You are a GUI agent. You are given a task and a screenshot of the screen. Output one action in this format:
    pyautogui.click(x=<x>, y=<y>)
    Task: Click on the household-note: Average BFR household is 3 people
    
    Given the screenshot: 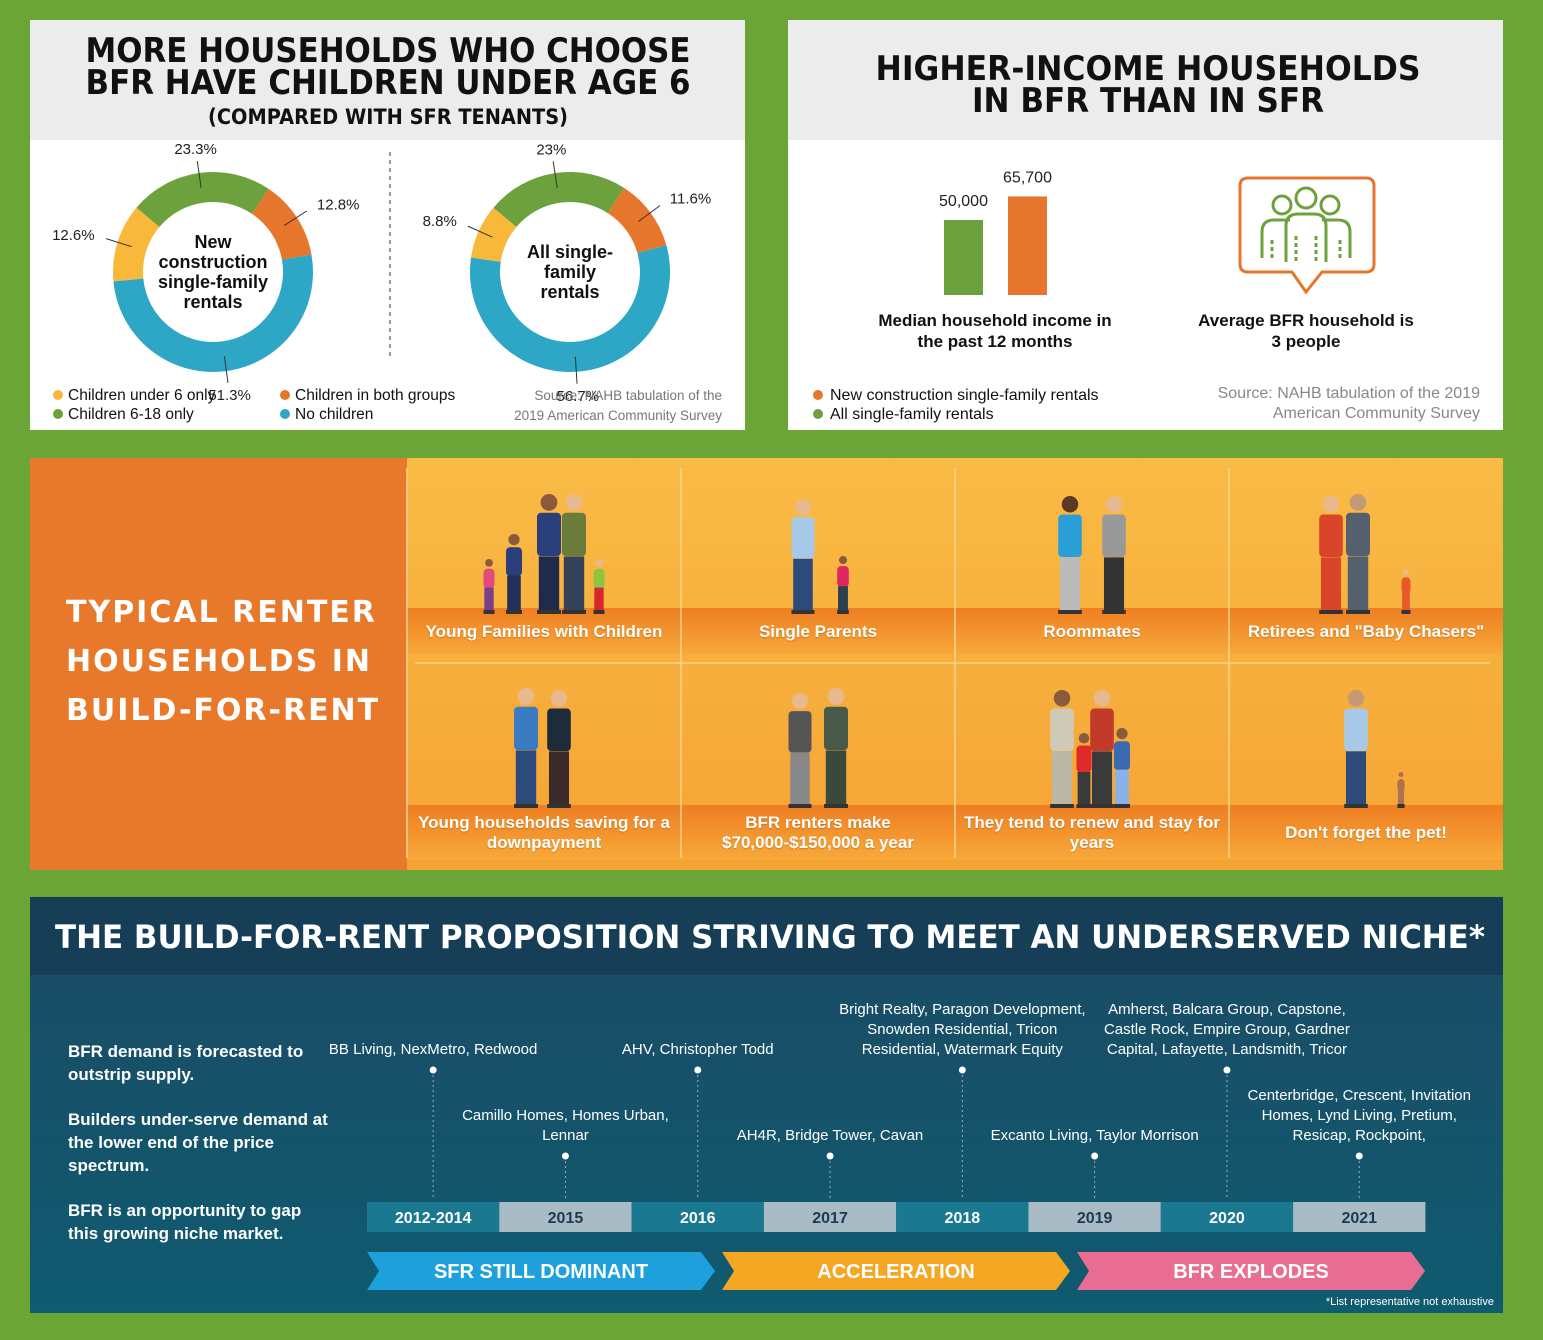 What is the action you would take?
    pyautogui.click(x=1306, y=331)
    